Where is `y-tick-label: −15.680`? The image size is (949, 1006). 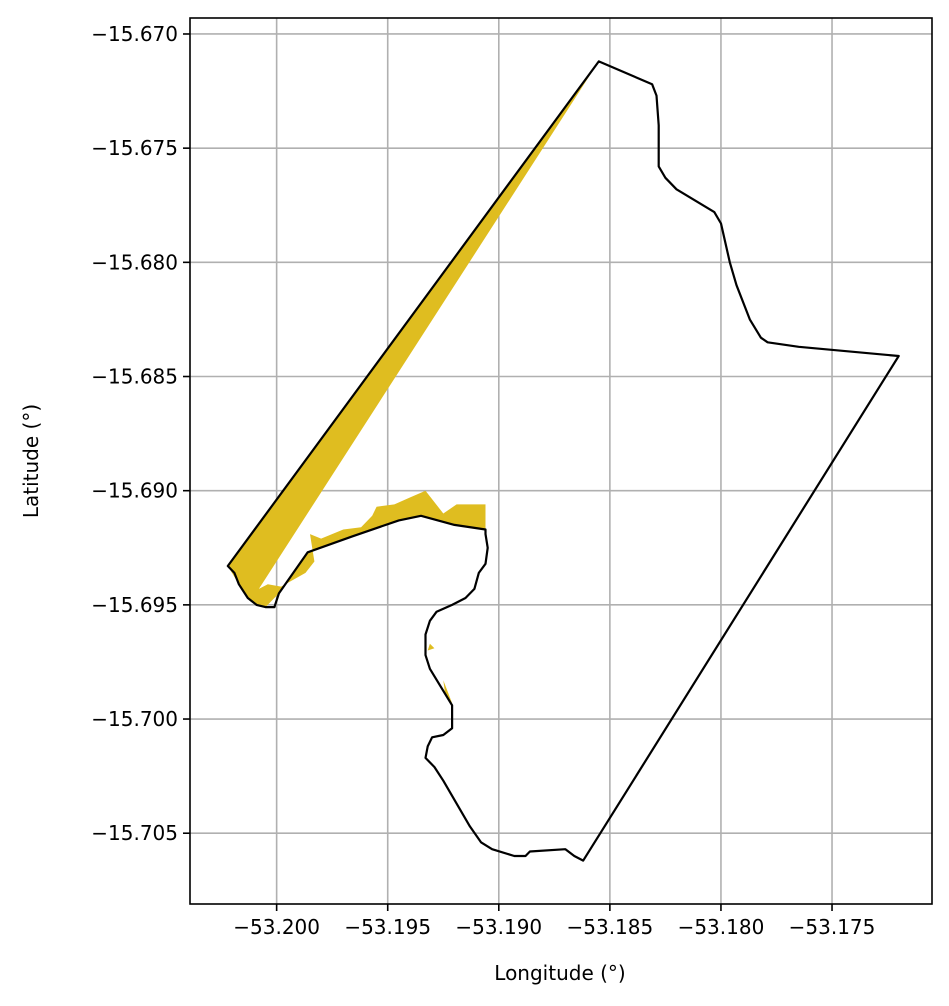 y-tick-label: −15.680 is located at coordinates (134, 262).